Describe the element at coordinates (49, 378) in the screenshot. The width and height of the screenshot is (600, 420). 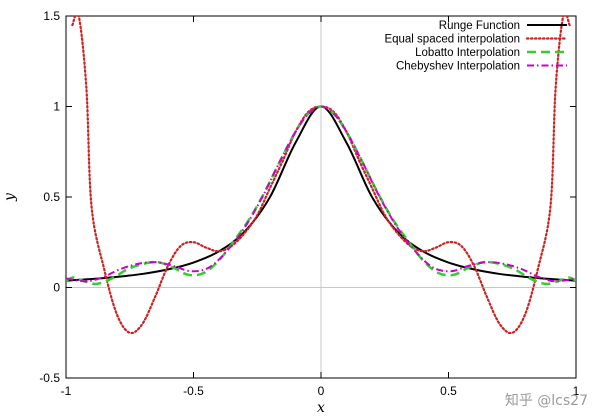
I see `y-tick-label: -0.5` at that location.